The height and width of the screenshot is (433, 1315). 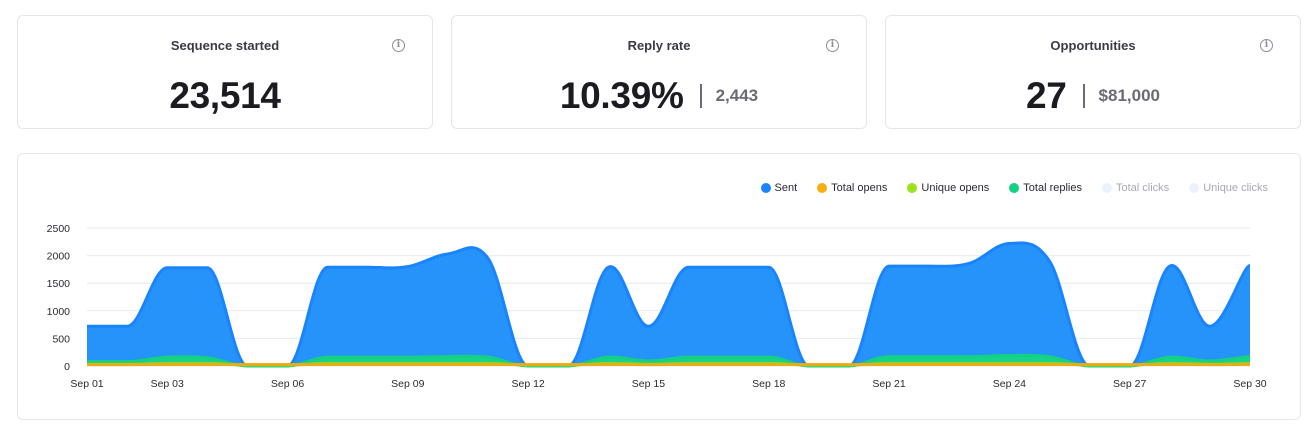 What do you see at coordinates (1249, 384) in the screenshot?
I see `x-tick-label: Sep 30` at bounding box center [1249, 384].